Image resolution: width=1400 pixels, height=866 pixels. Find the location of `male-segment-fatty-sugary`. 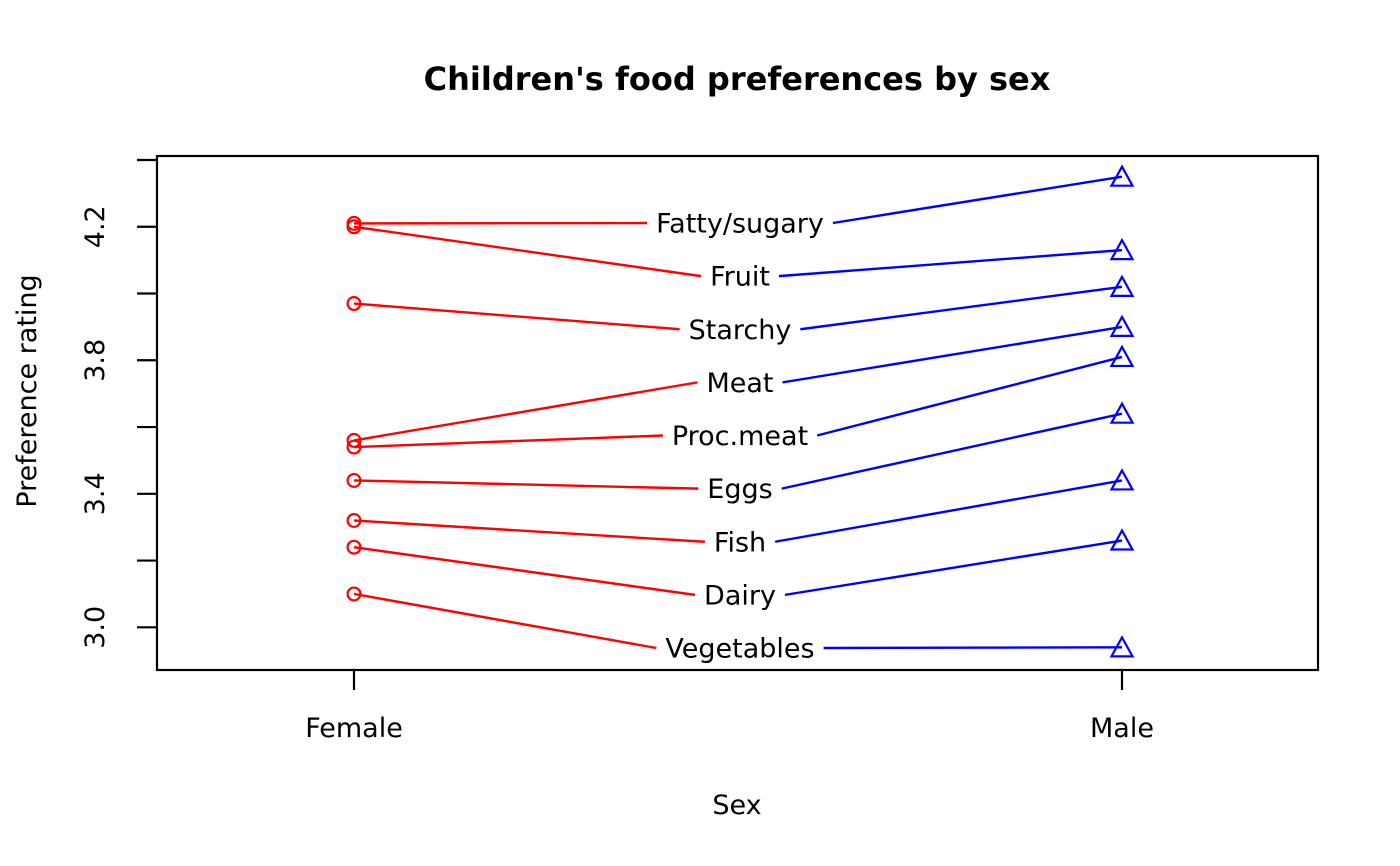

male-segment-fatty-sugary is located at coordinates (977, 200).